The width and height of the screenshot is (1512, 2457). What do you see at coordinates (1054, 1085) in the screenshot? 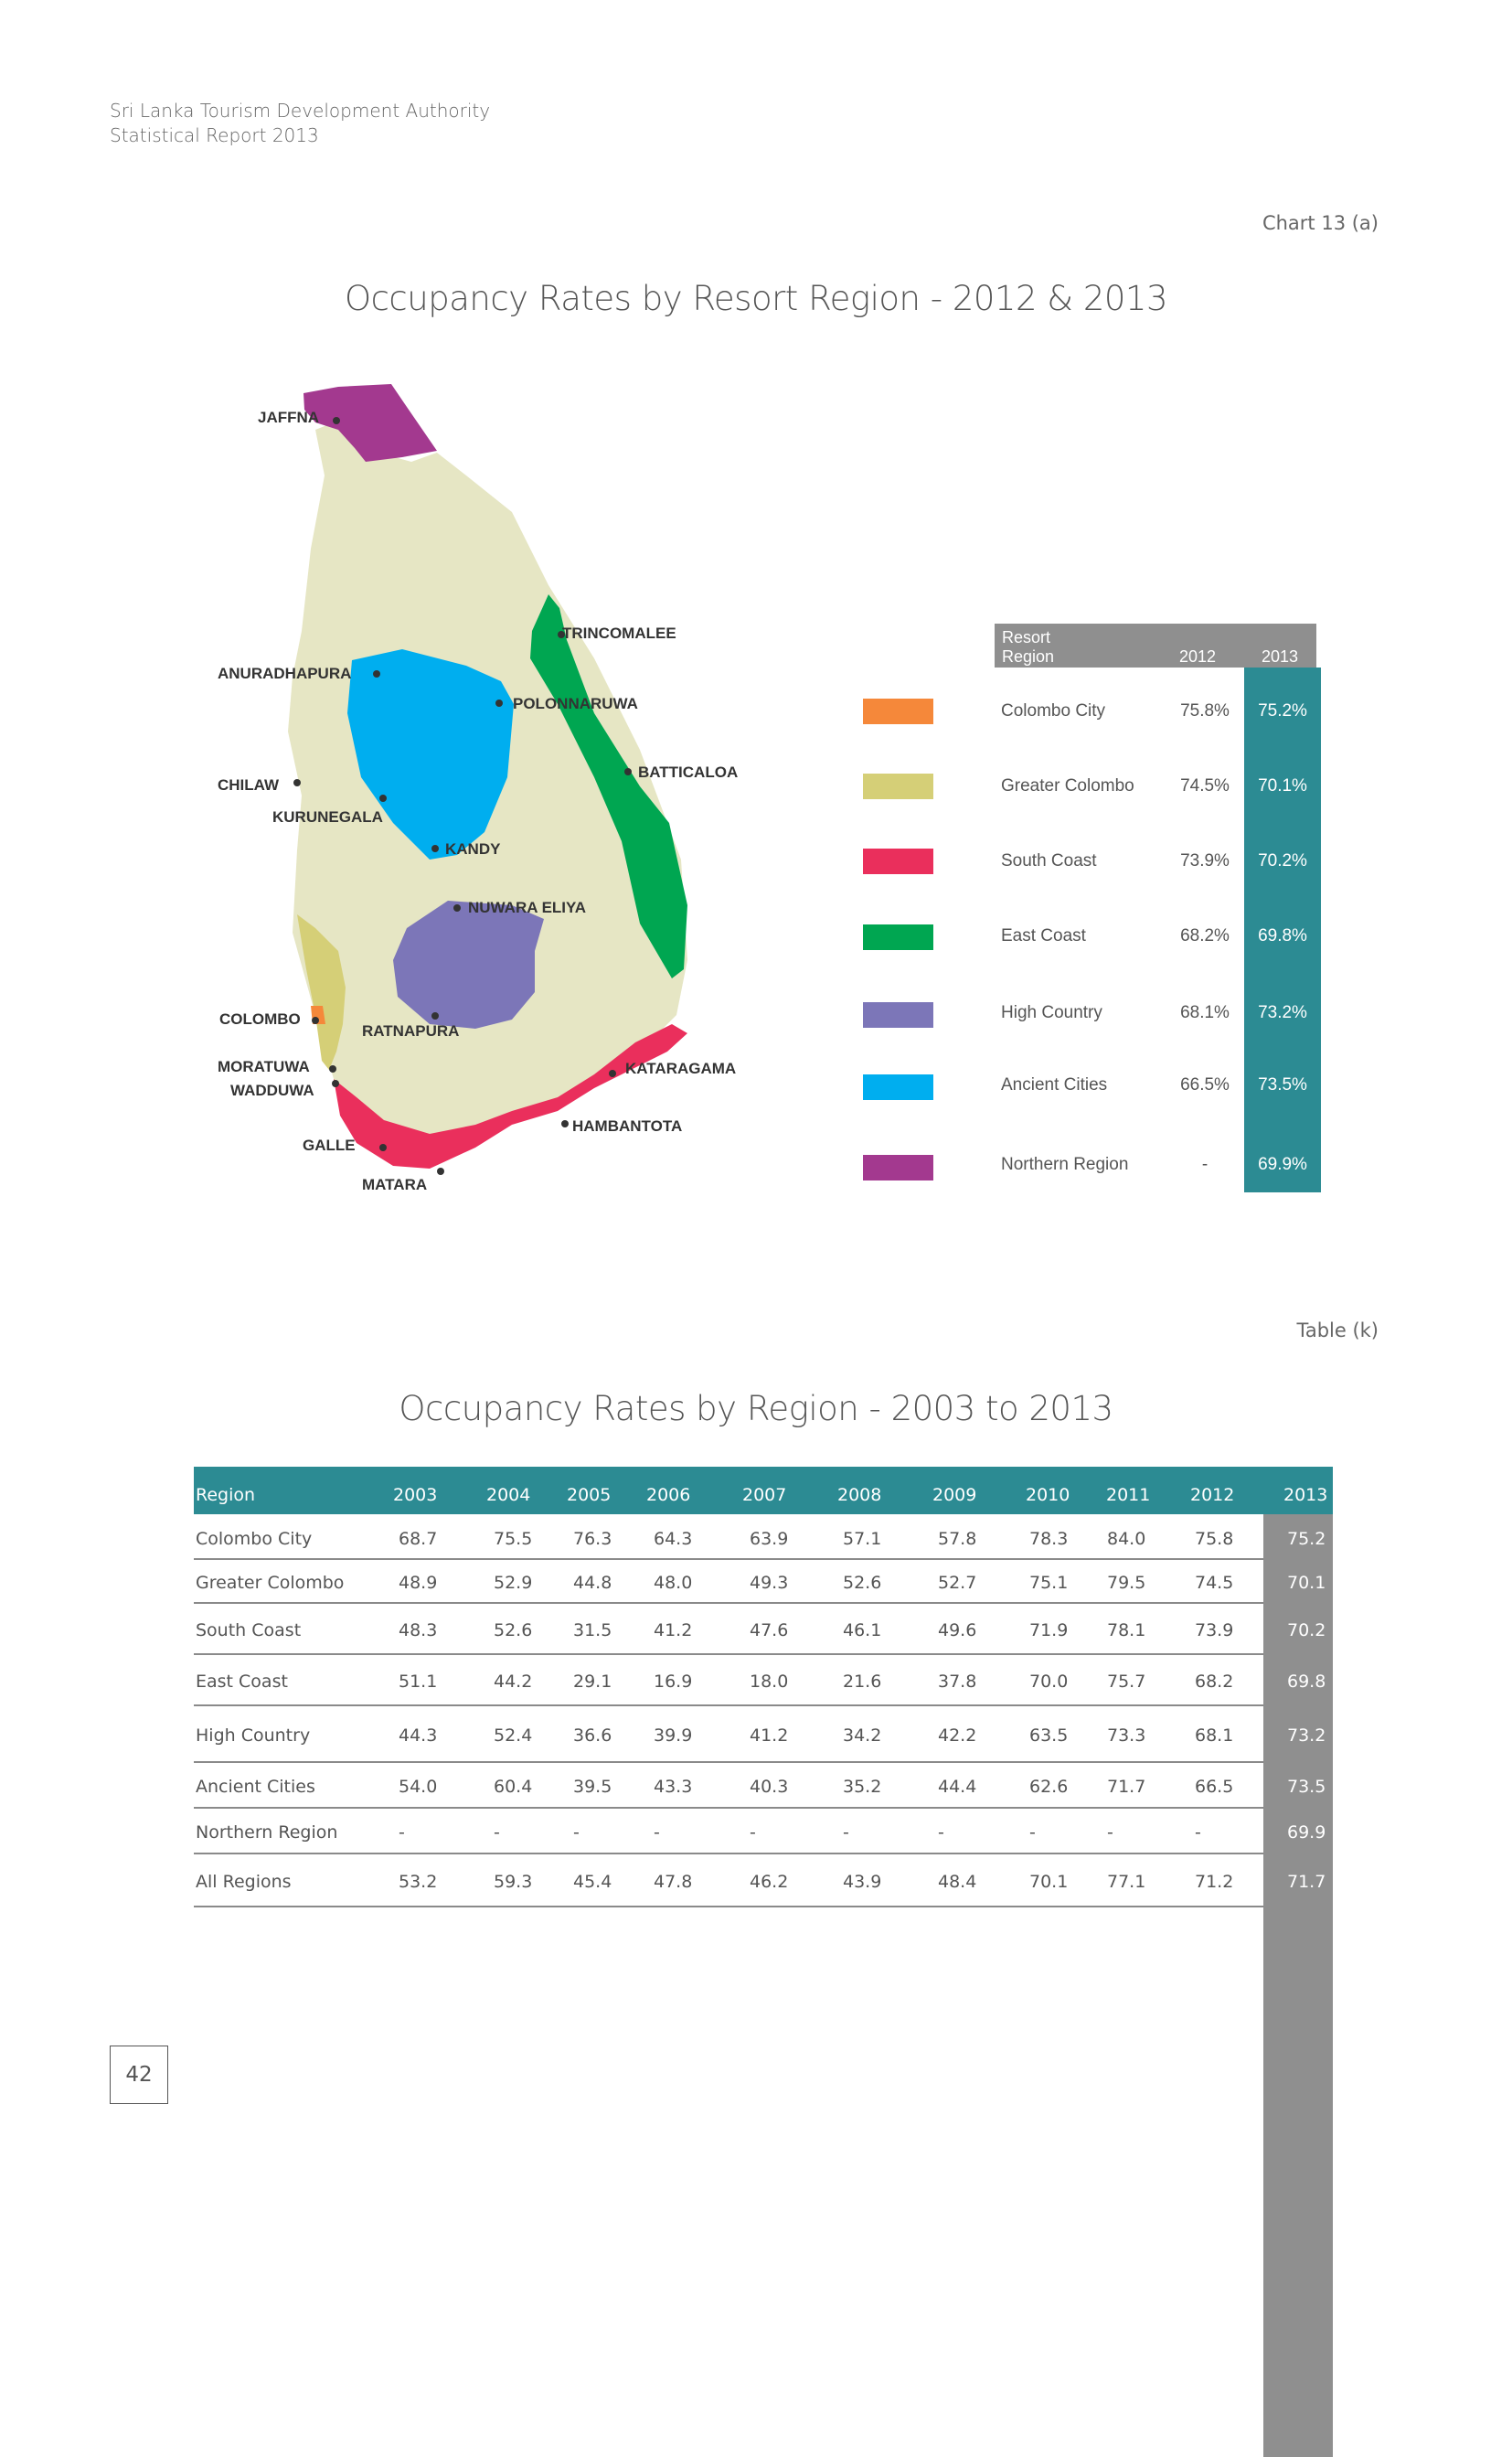
I see `legend-region-name: Ancient Cities` at bounding box center [1054, 1085].